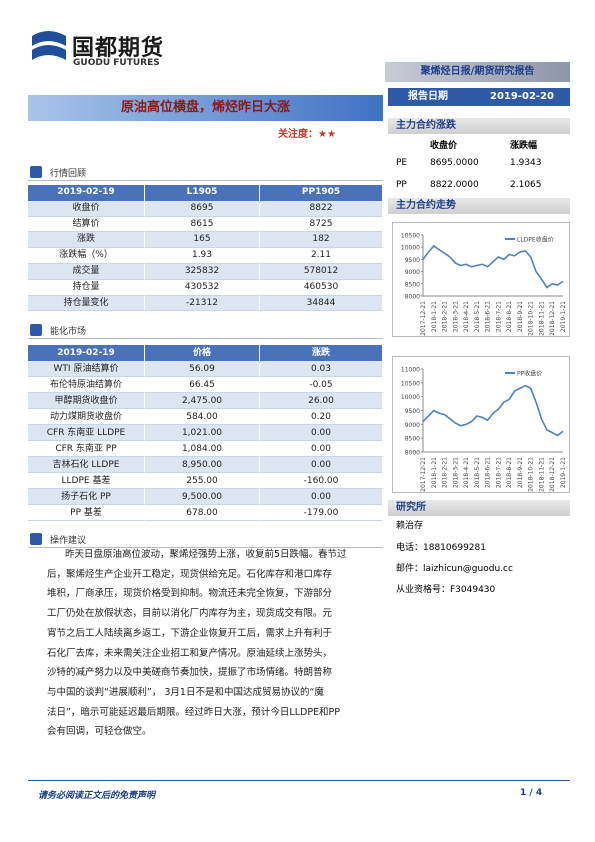  I want to click on table-cell: 26.00, so click(321, 401).